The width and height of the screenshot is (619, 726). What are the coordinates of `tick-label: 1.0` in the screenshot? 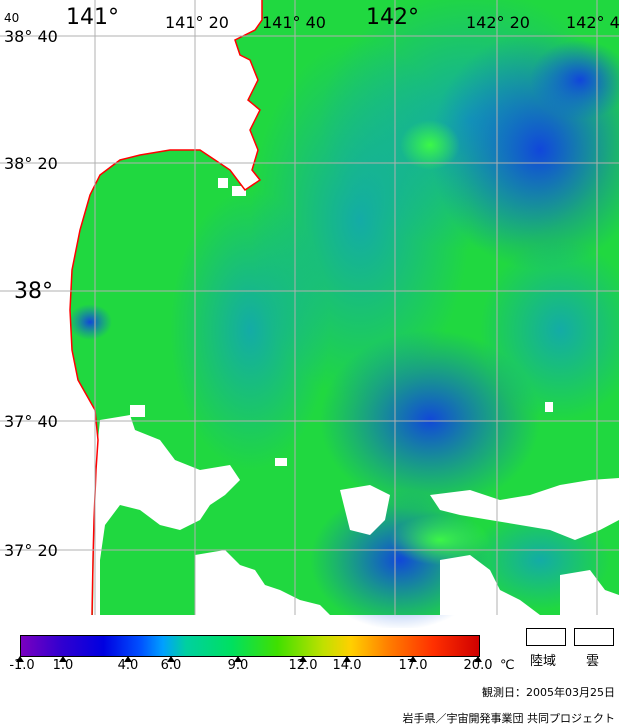 It's located at (63, 665).